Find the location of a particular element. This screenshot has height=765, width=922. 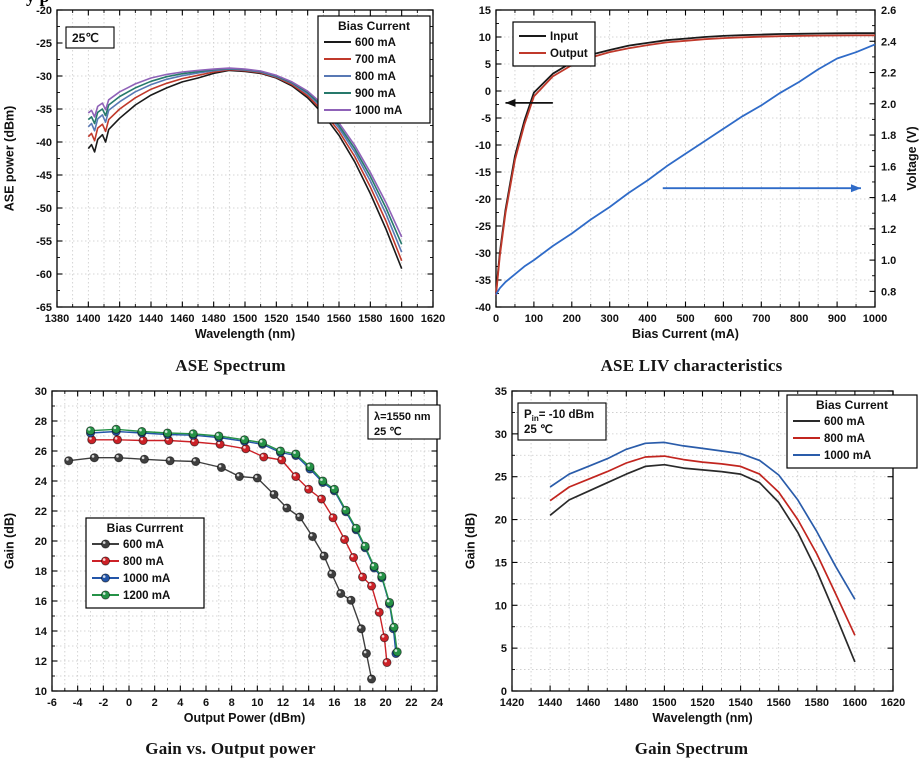

svg-text: 10 is located at coordinates (501, 606).